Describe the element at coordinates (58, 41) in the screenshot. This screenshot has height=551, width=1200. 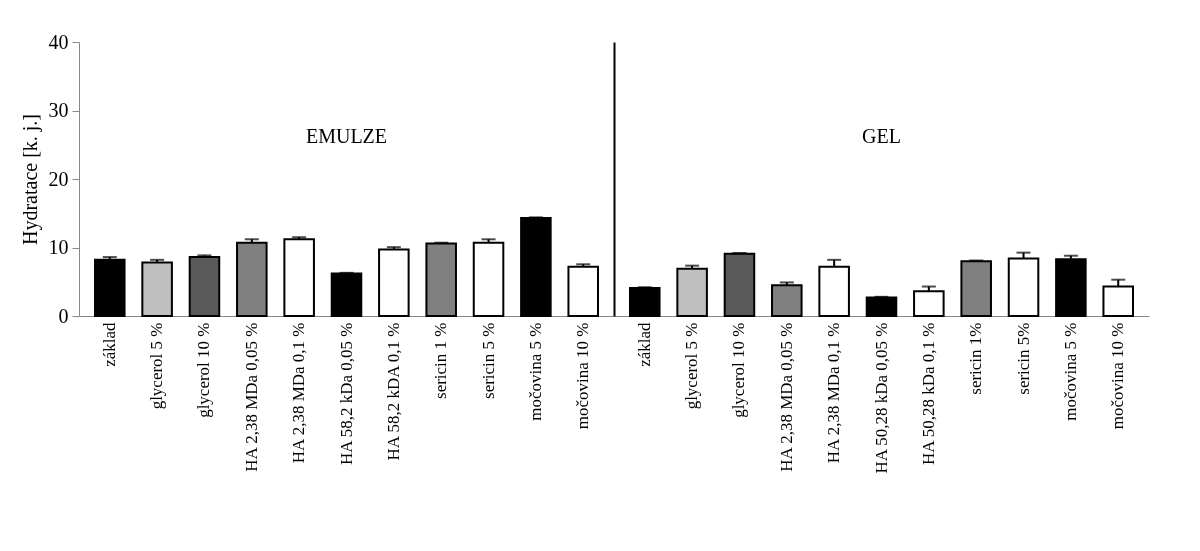
I see `y-tick-label: 40` at that location.